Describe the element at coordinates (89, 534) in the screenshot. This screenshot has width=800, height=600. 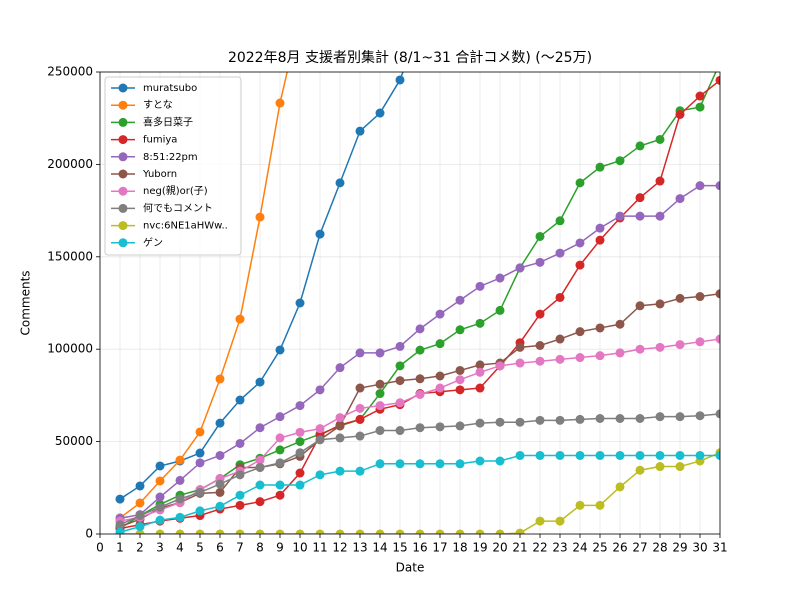
I see `y-tick-label: 0` at that location.